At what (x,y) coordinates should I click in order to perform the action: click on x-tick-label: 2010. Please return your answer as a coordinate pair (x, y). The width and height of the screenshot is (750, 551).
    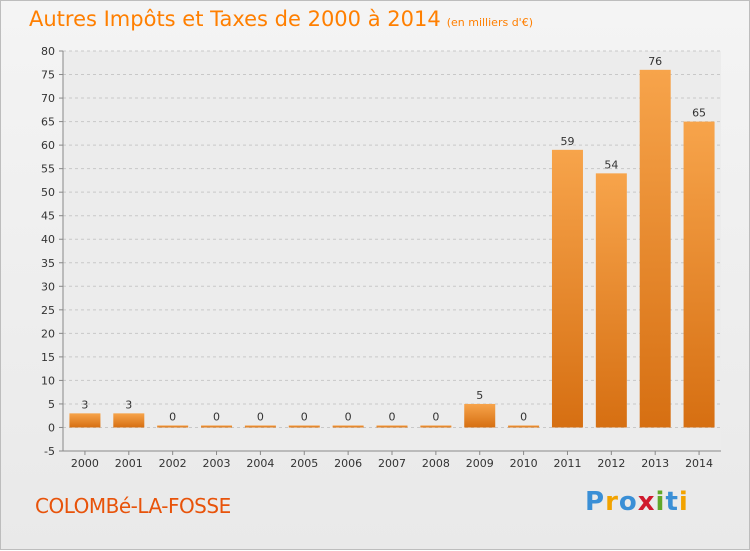
    Looking at the image, I should click on (524, 463).